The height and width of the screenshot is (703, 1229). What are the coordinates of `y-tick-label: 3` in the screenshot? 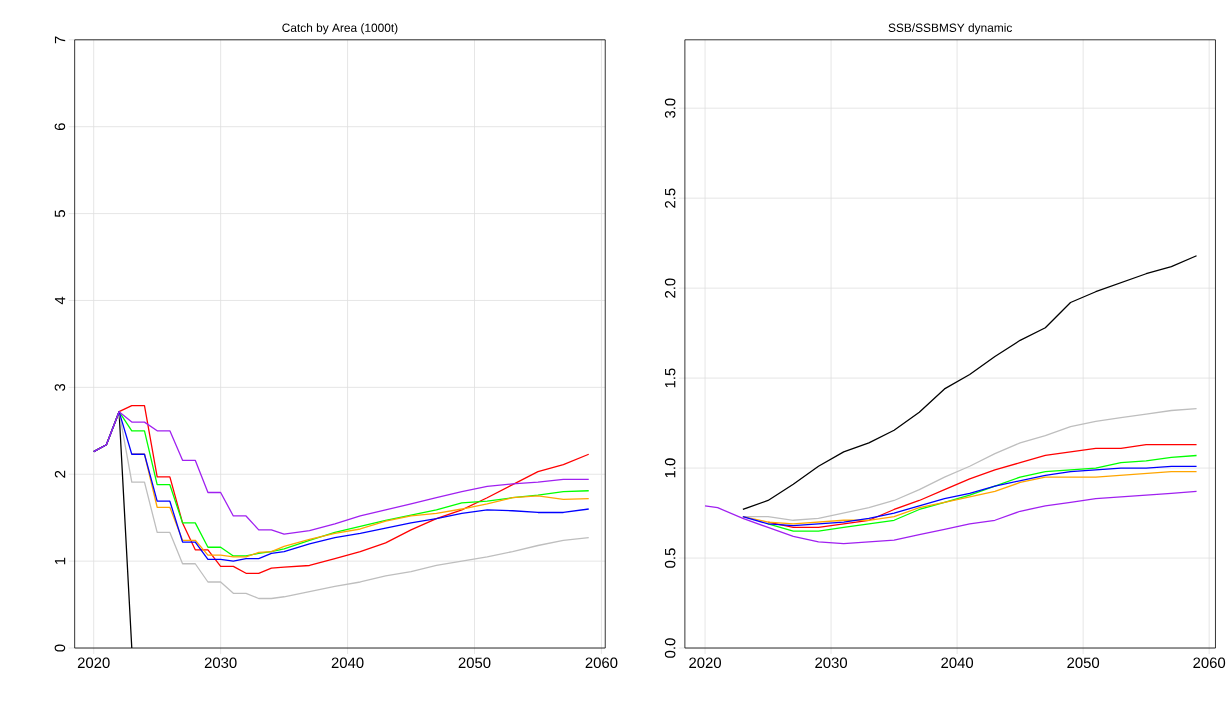 It's located at (60, 387).